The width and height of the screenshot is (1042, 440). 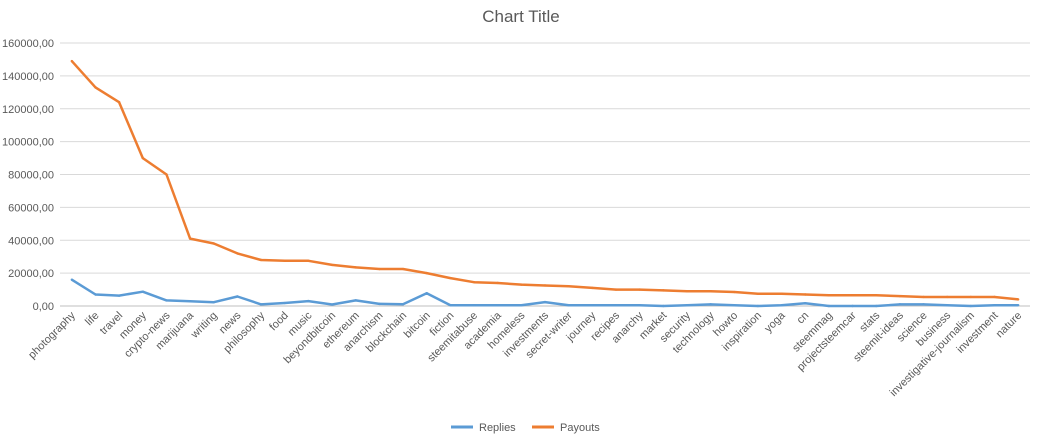 What do you see at coordinates (28, 44) in the screenshot?
I see `y-tick-label: 160000,00` at bounding box center [28, 44].